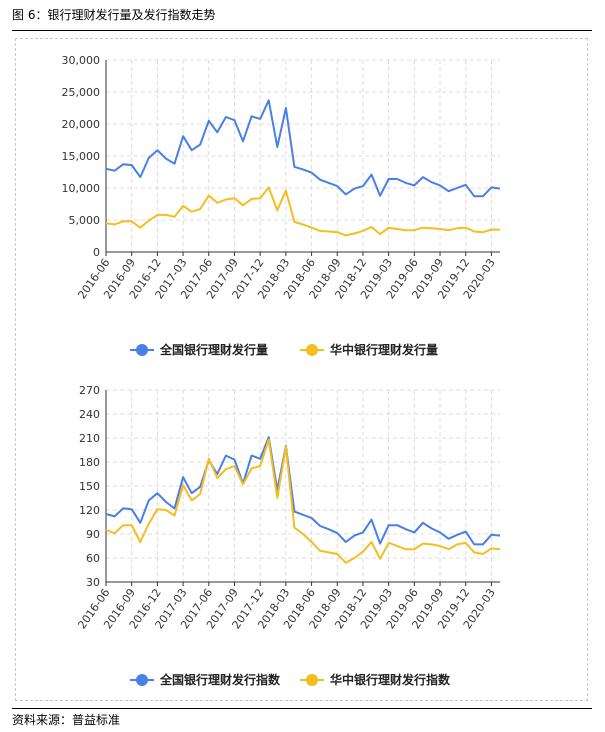 The width and height of the screenshot is (605, 732). What do you see at coordinates (89, 414) in the screenshot?
I see `y-tick-label: 240` at bounding box center [89, 414].